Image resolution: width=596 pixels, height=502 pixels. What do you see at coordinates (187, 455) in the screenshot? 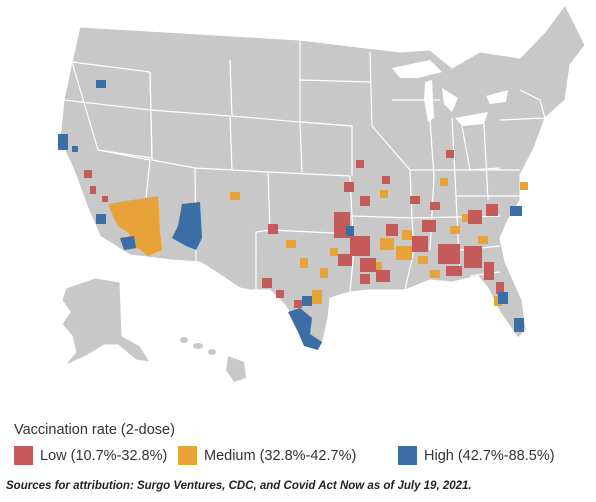
I see `medium-swatch` at bounding box center [187, 455].